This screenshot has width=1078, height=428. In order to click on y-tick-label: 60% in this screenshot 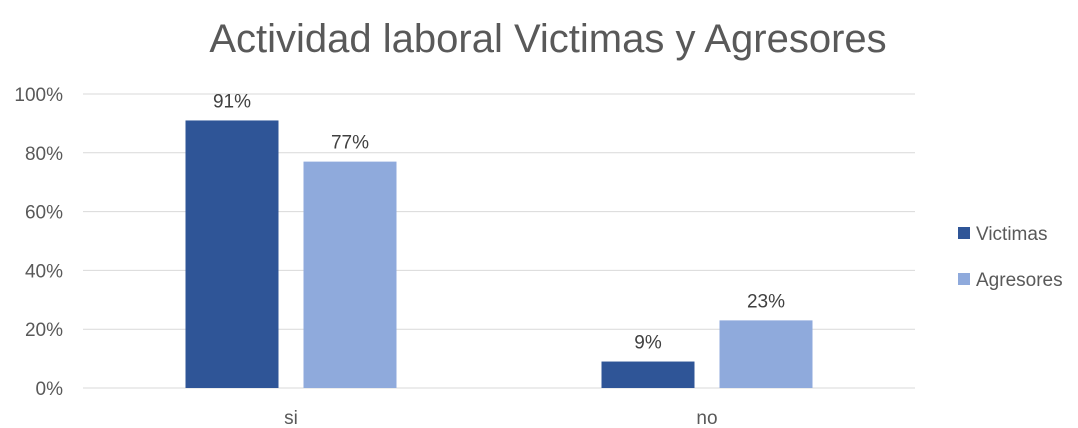, I will do `click(44, 213)`.